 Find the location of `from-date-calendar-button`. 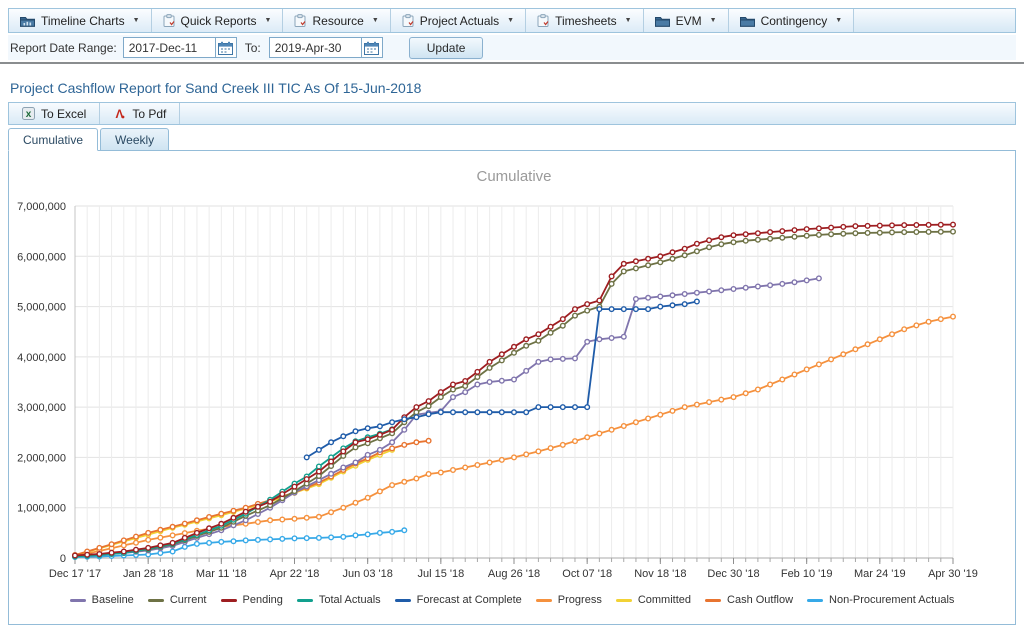

from-date-calendar-button is located at coordinates (225, 47).